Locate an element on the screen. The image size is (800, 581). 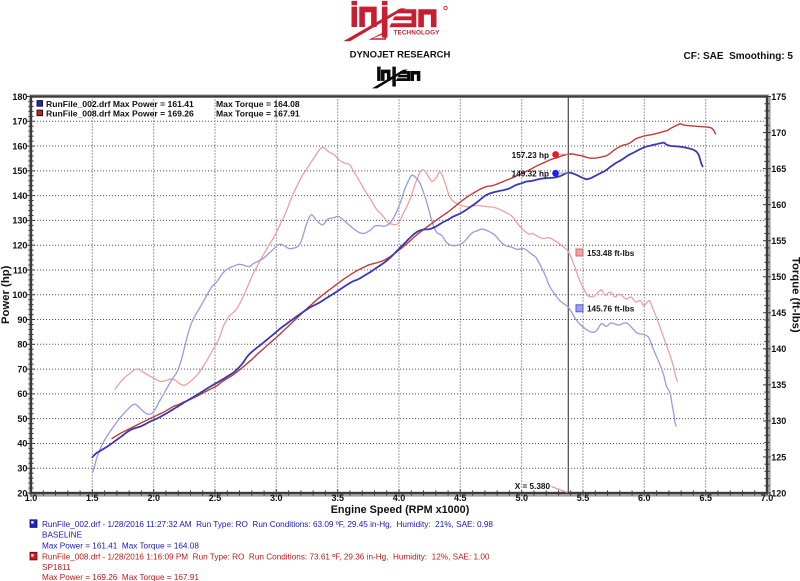
svg-text: DYNOJET RESEARCH is located at coordinates (400, 55).